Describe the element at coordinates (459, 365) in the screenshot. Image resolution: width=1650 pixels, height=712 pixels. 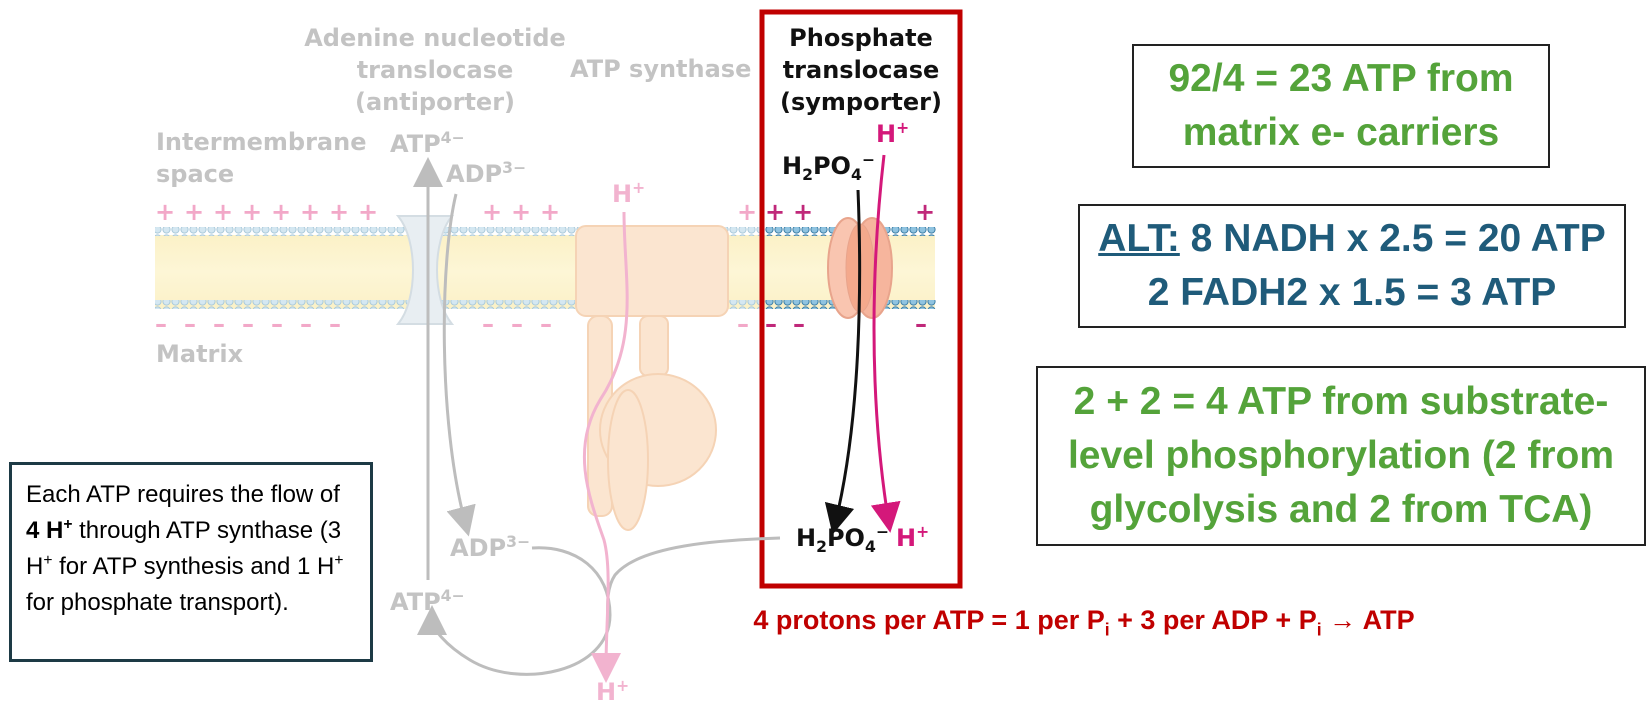
I see `adp-import-arrow` at that location.